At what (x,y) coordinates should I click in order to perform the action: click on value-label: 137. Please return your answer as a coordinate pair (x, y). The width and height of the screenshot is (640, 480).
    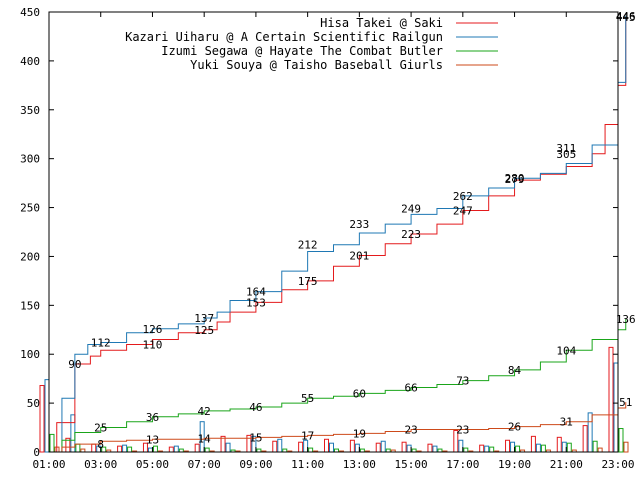
    Looking at the image, I should click on (204, 318).